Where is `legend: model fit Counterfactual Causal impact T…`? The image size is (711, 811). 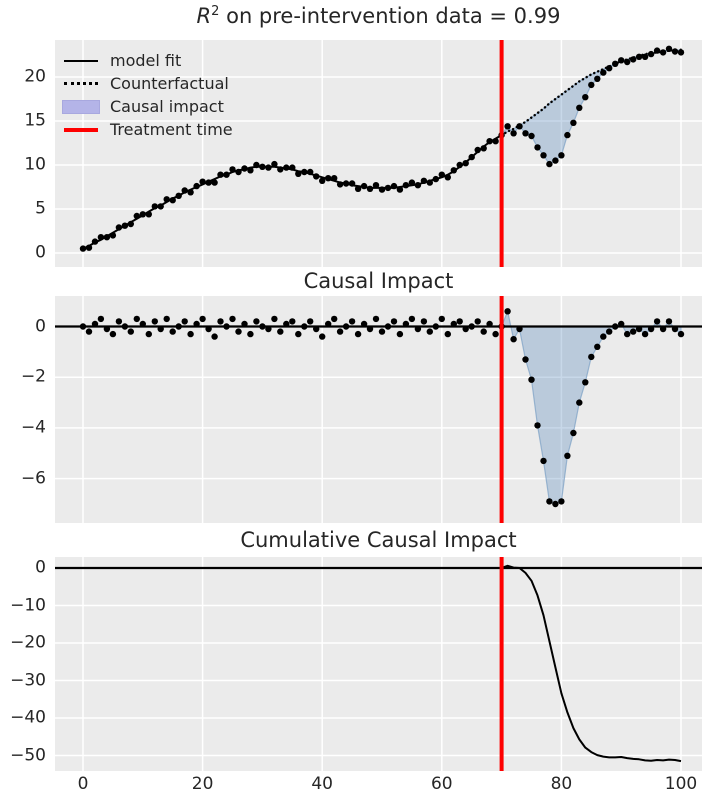
legend: model fit Counterfactual Causal impact T… is located at coordinates (147, 95).